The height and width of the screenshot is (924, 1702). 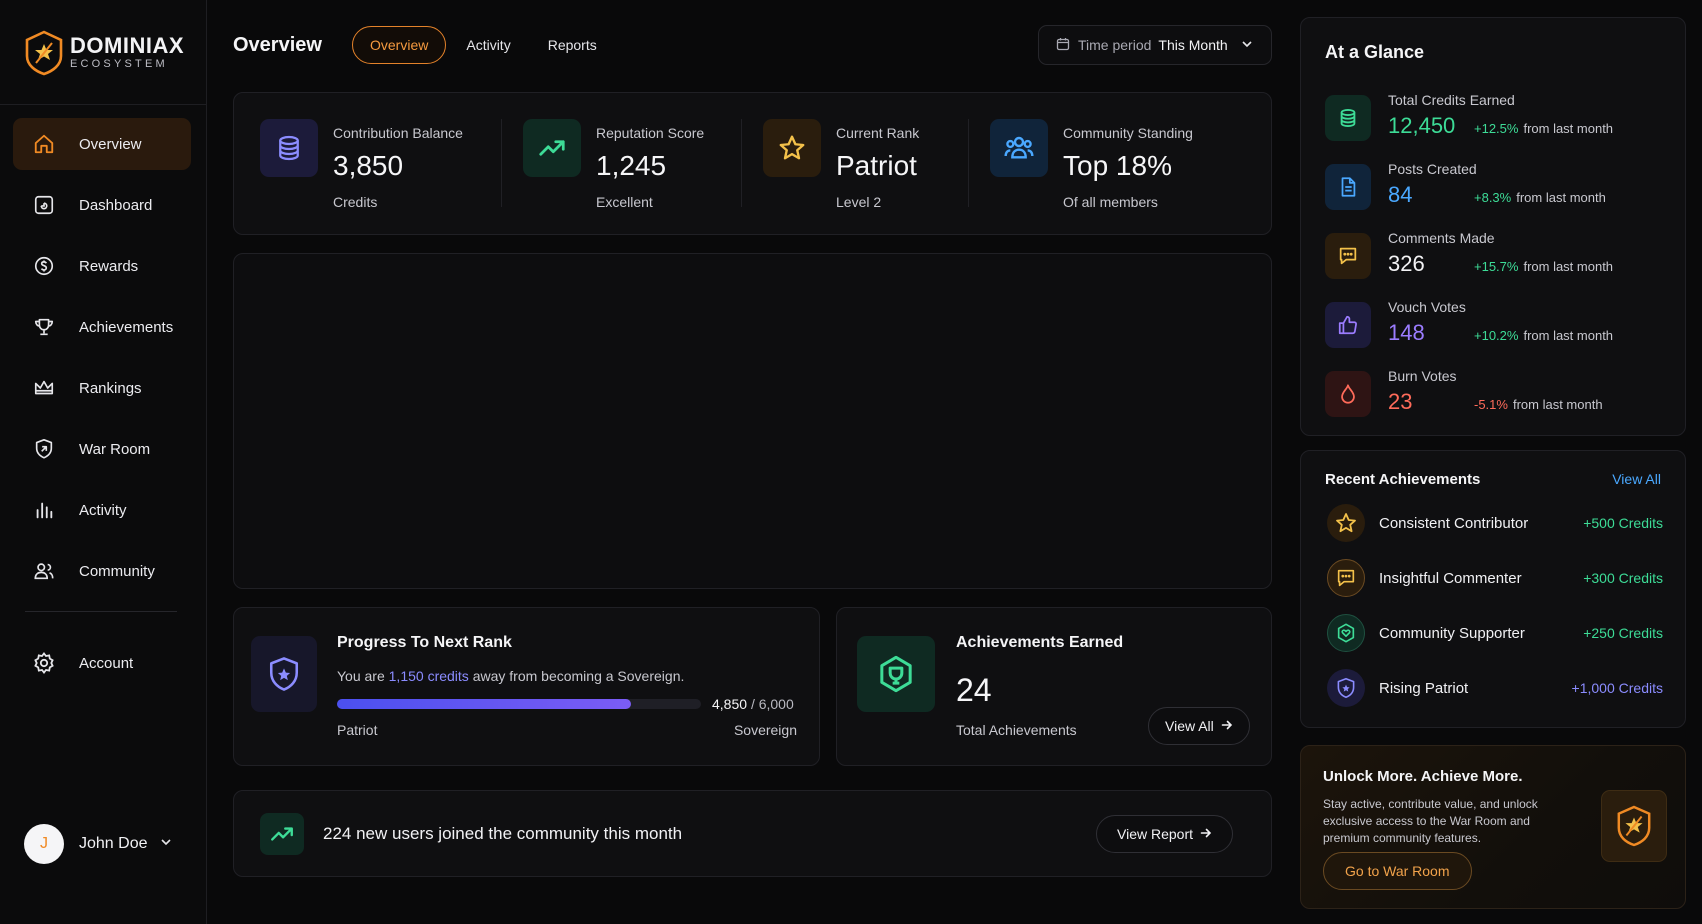 I want to click on sidebar-divider, so click(x=103, y=104).